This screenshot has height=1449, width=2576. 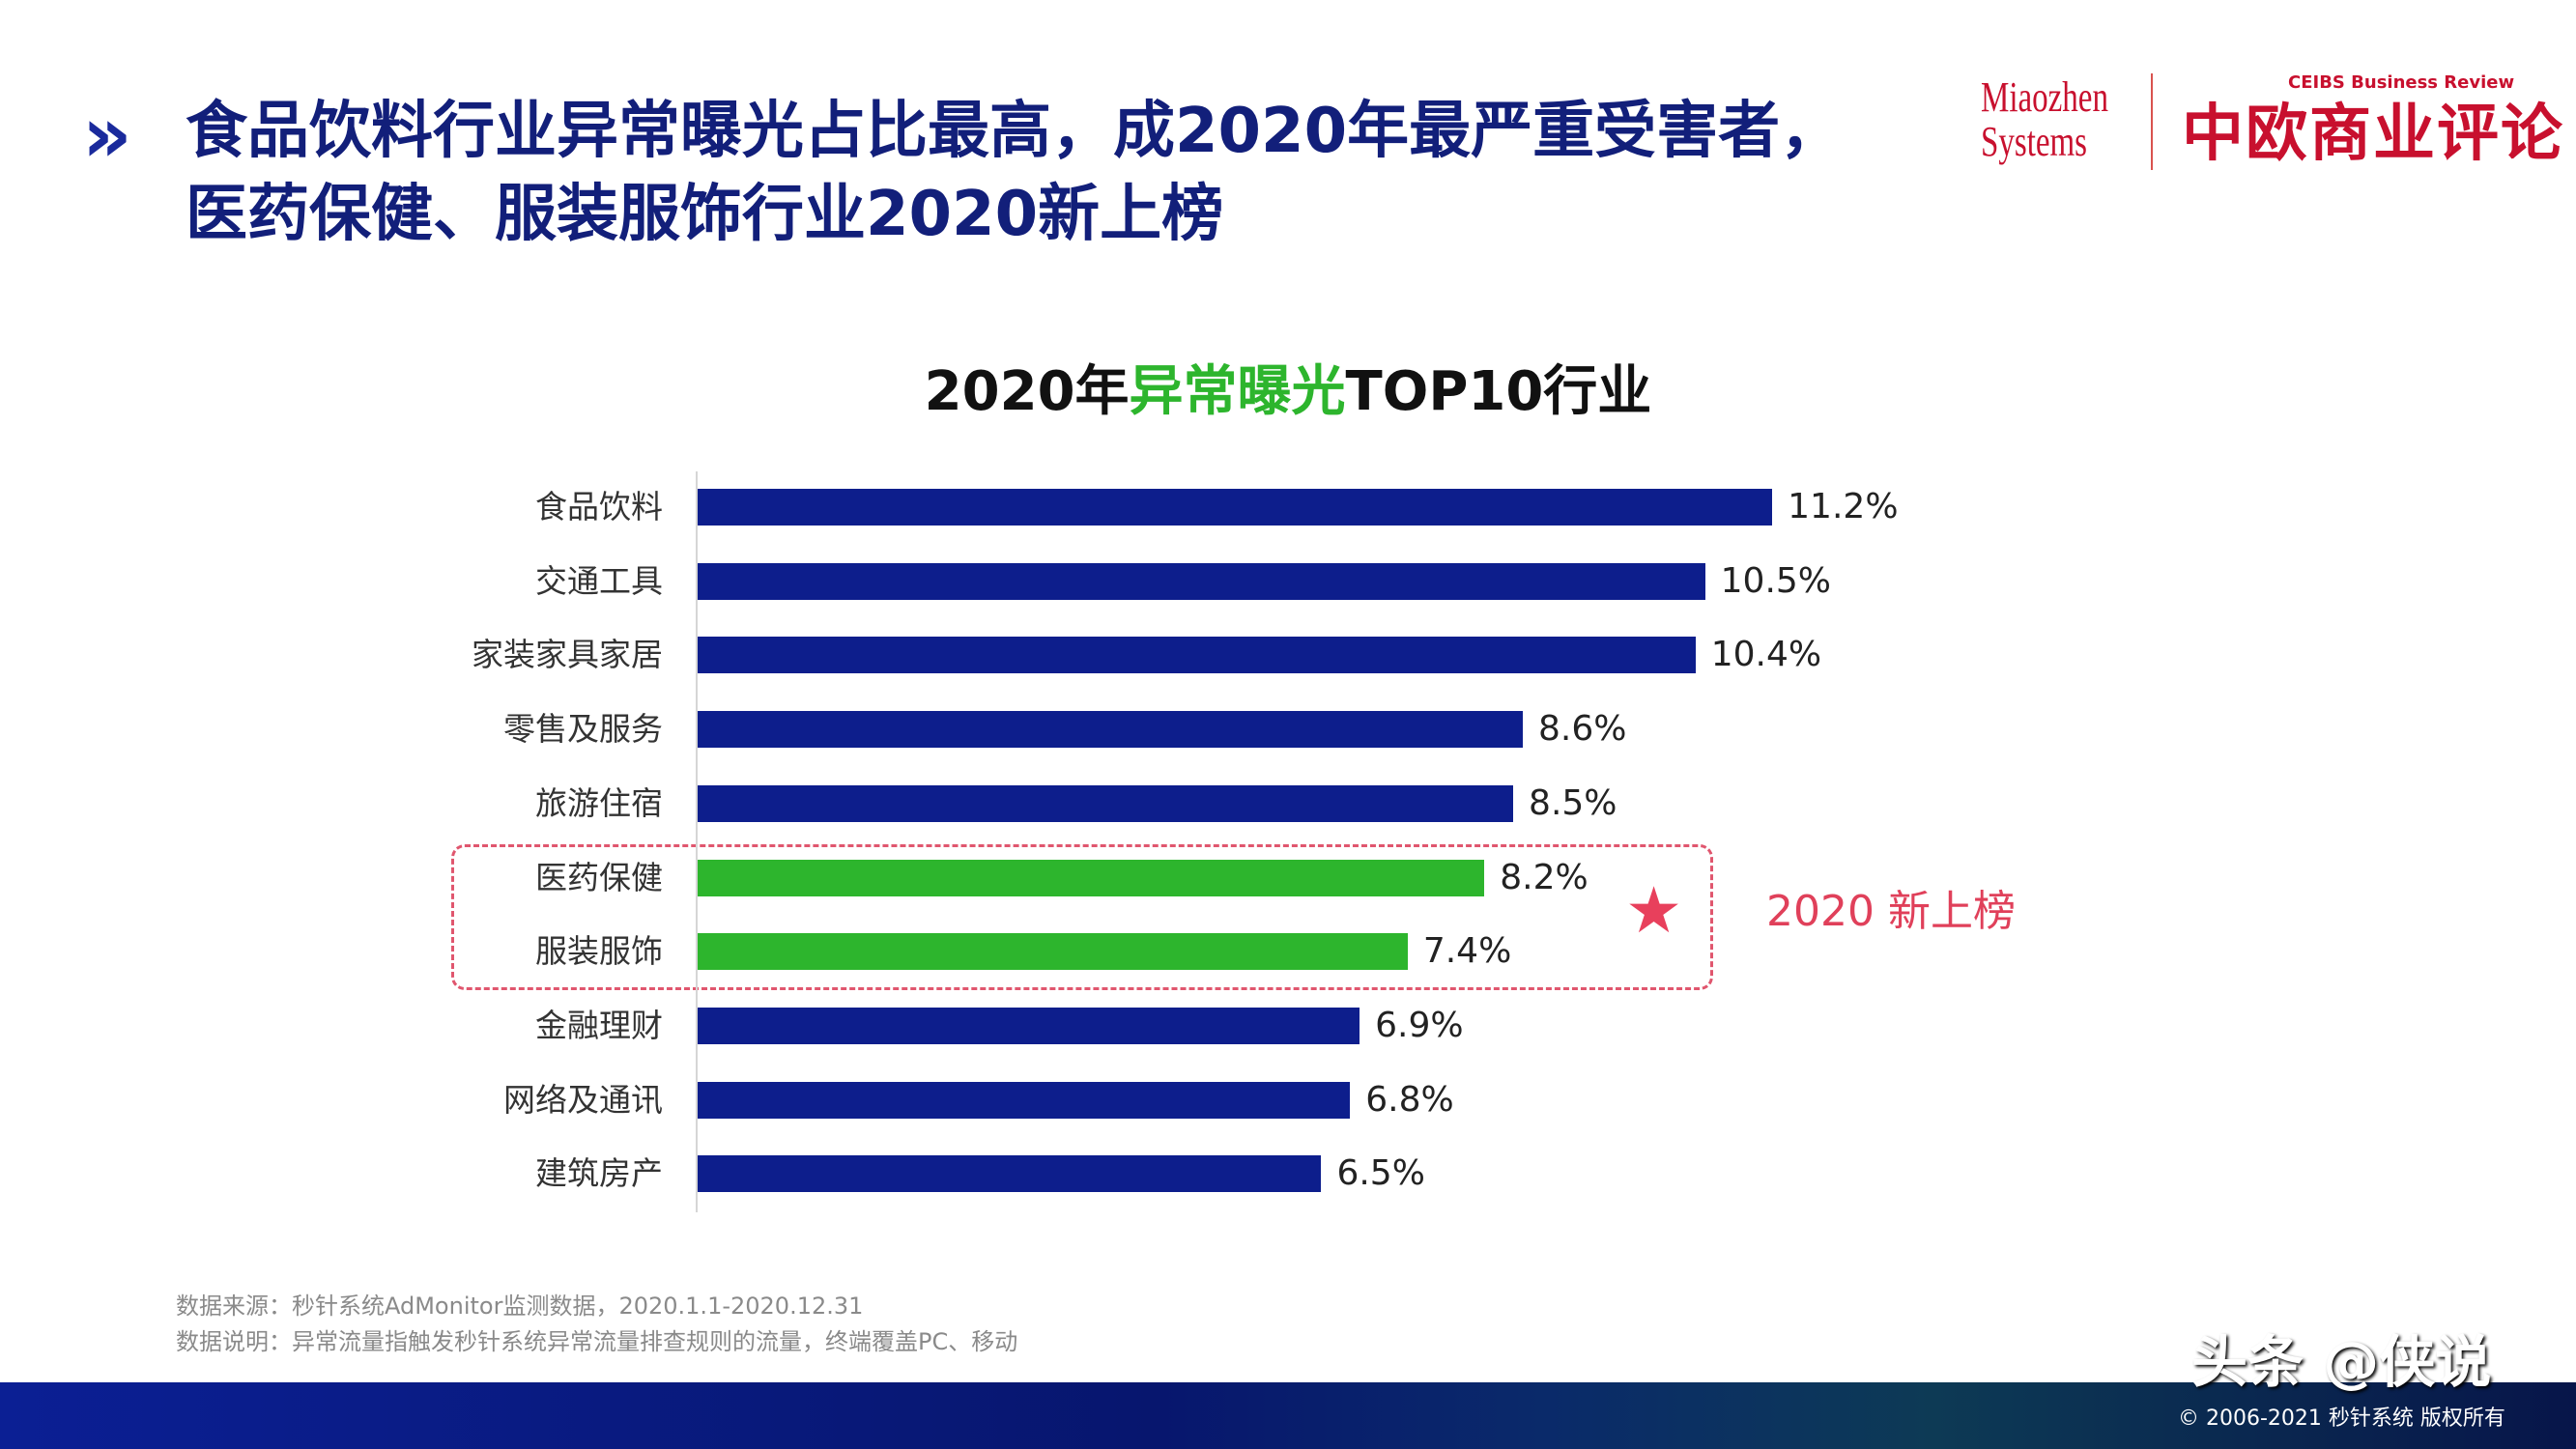 I want to click on footer-band, so click(x=1288, y=1415).